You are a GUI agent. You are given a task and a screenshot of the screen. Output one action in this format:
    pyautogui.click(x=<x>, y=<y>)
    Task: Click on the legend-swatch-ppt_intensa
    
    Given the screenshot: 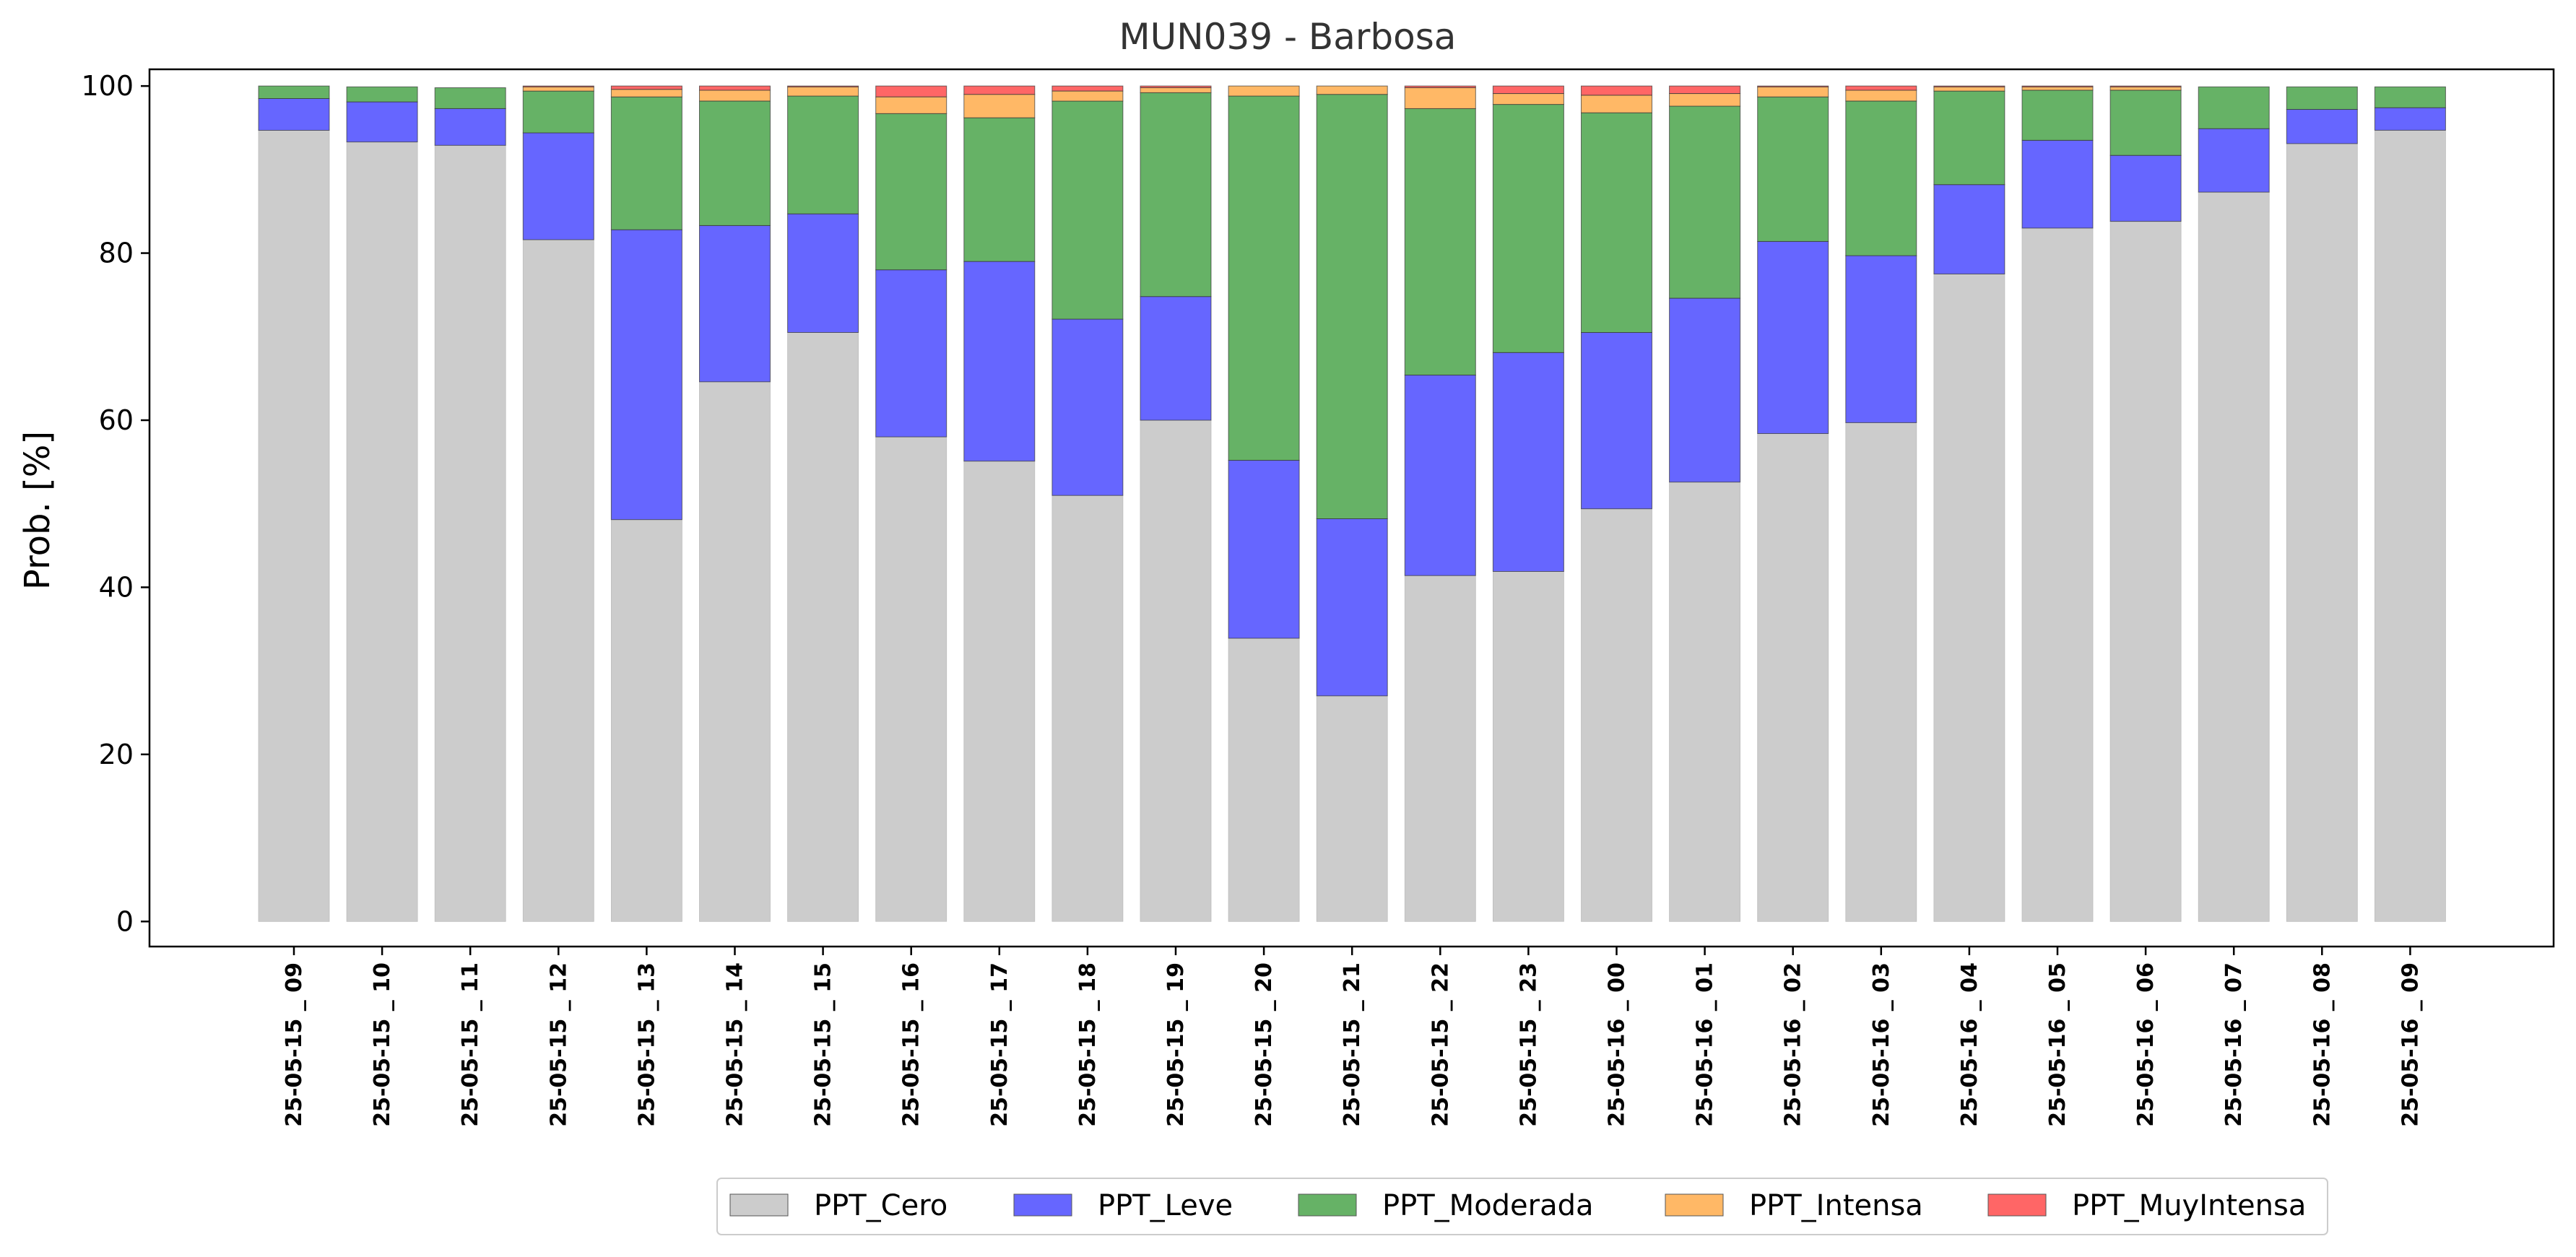 What is the action you would take?
    pyautogui.click(x=1694, y=1205)
    